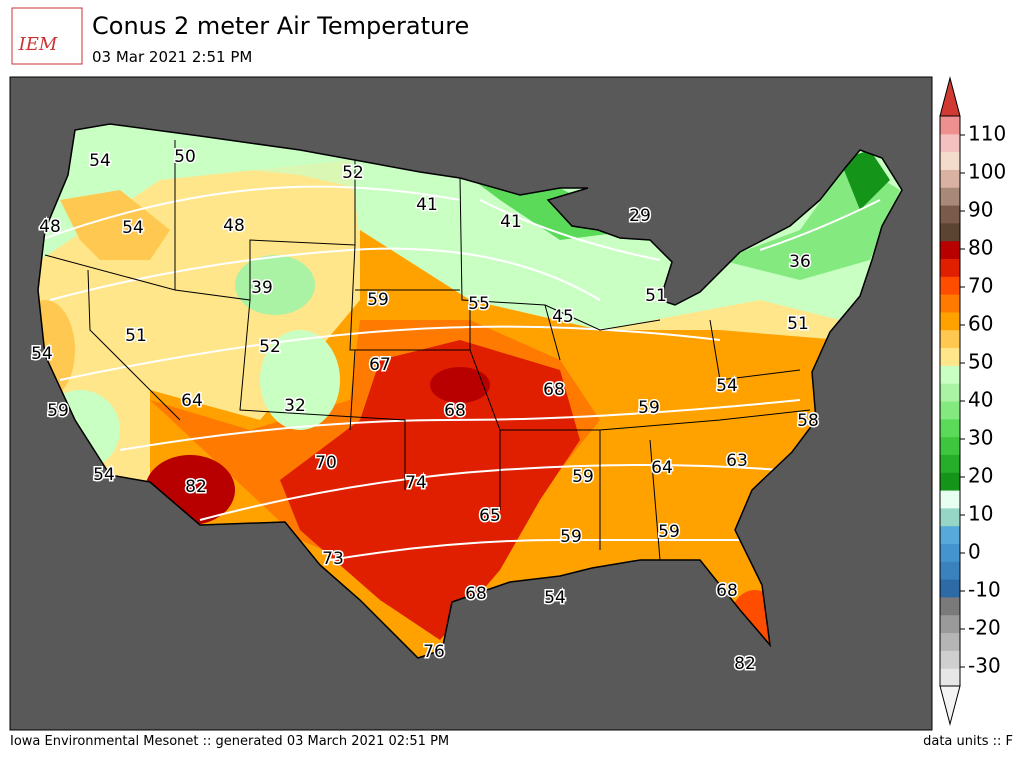  What do you see at coordinates (980, 400) in the screenshot?
I see `colorbar-tick-label: 40` at bounding box center [980, 400].